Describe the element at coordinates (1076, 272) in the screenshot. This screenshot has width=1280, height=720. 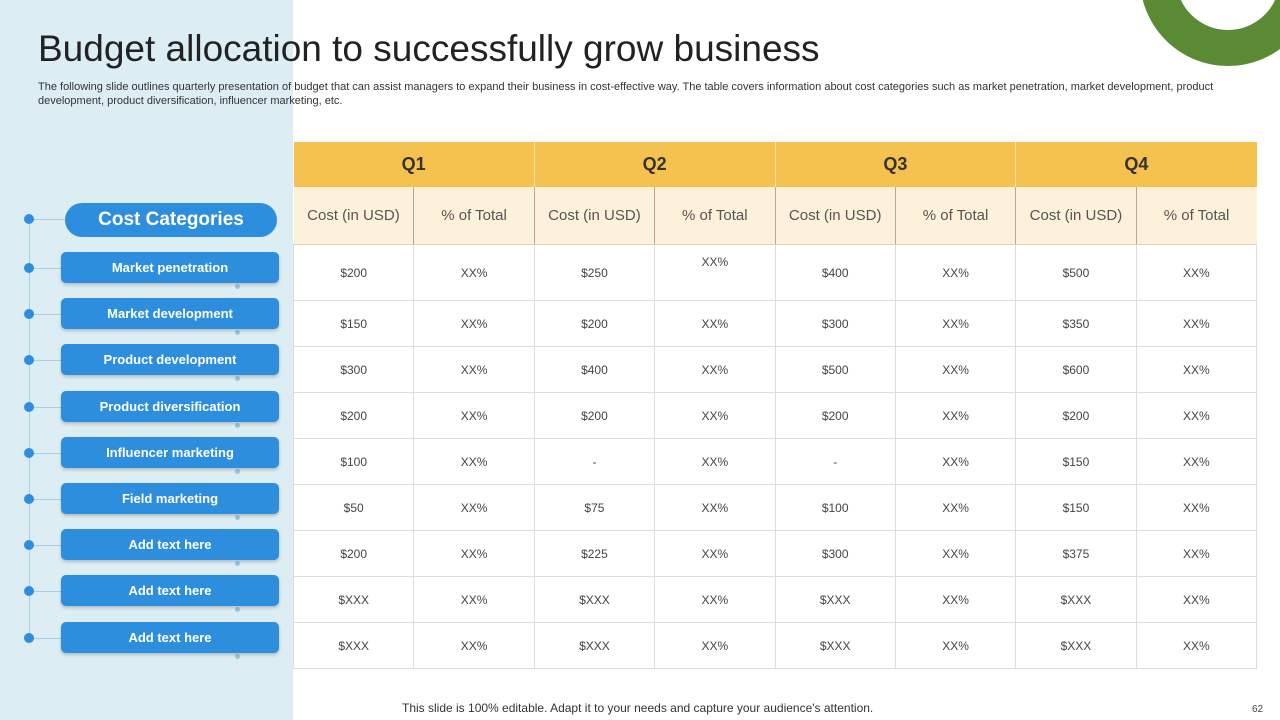
I see `cost-cell: $500` at that location.